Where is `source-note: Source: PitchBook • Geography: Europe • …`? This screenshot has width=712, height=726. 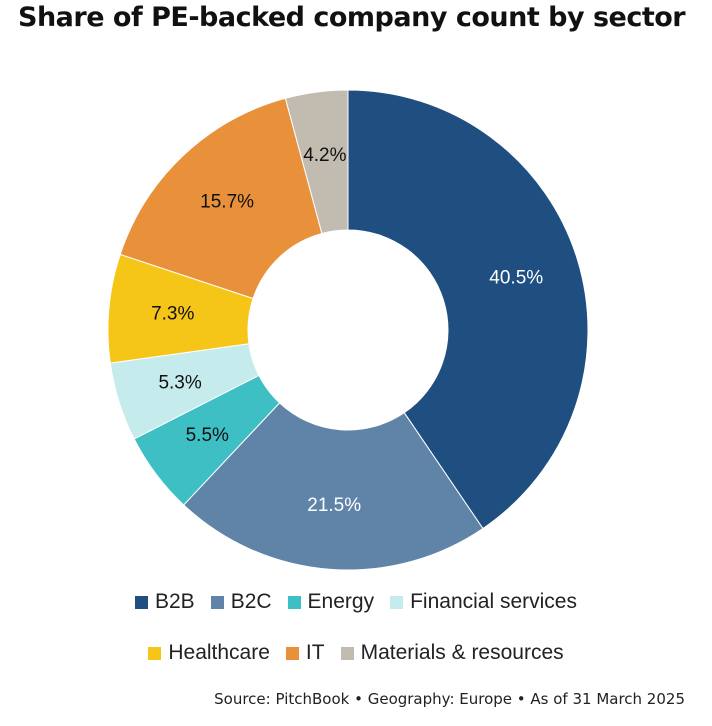
source-note: Source: PitchBook • Geography: Europe • … is located at coordinates (449, 699).